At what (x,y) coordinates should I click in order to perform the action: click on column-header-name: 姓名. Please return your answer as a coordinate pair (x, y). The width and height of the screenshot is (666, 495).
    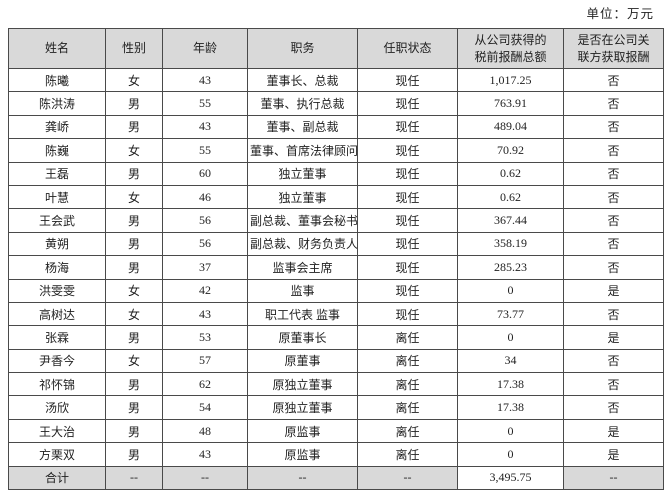
    Looking at the image, I should click on (57, 48).